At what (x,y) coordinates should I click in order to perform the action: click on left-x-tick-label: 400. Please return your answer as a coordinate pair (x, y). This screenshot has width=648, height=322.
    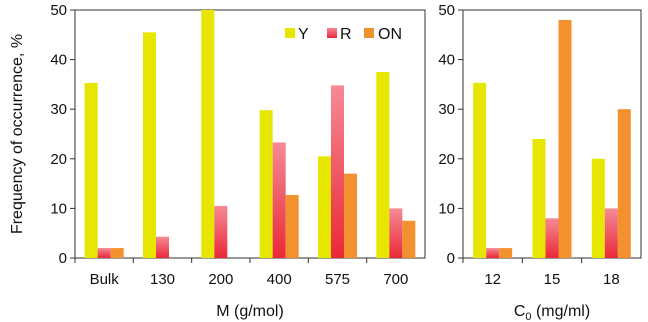
    Looking at the image, I should click on (279, 279).